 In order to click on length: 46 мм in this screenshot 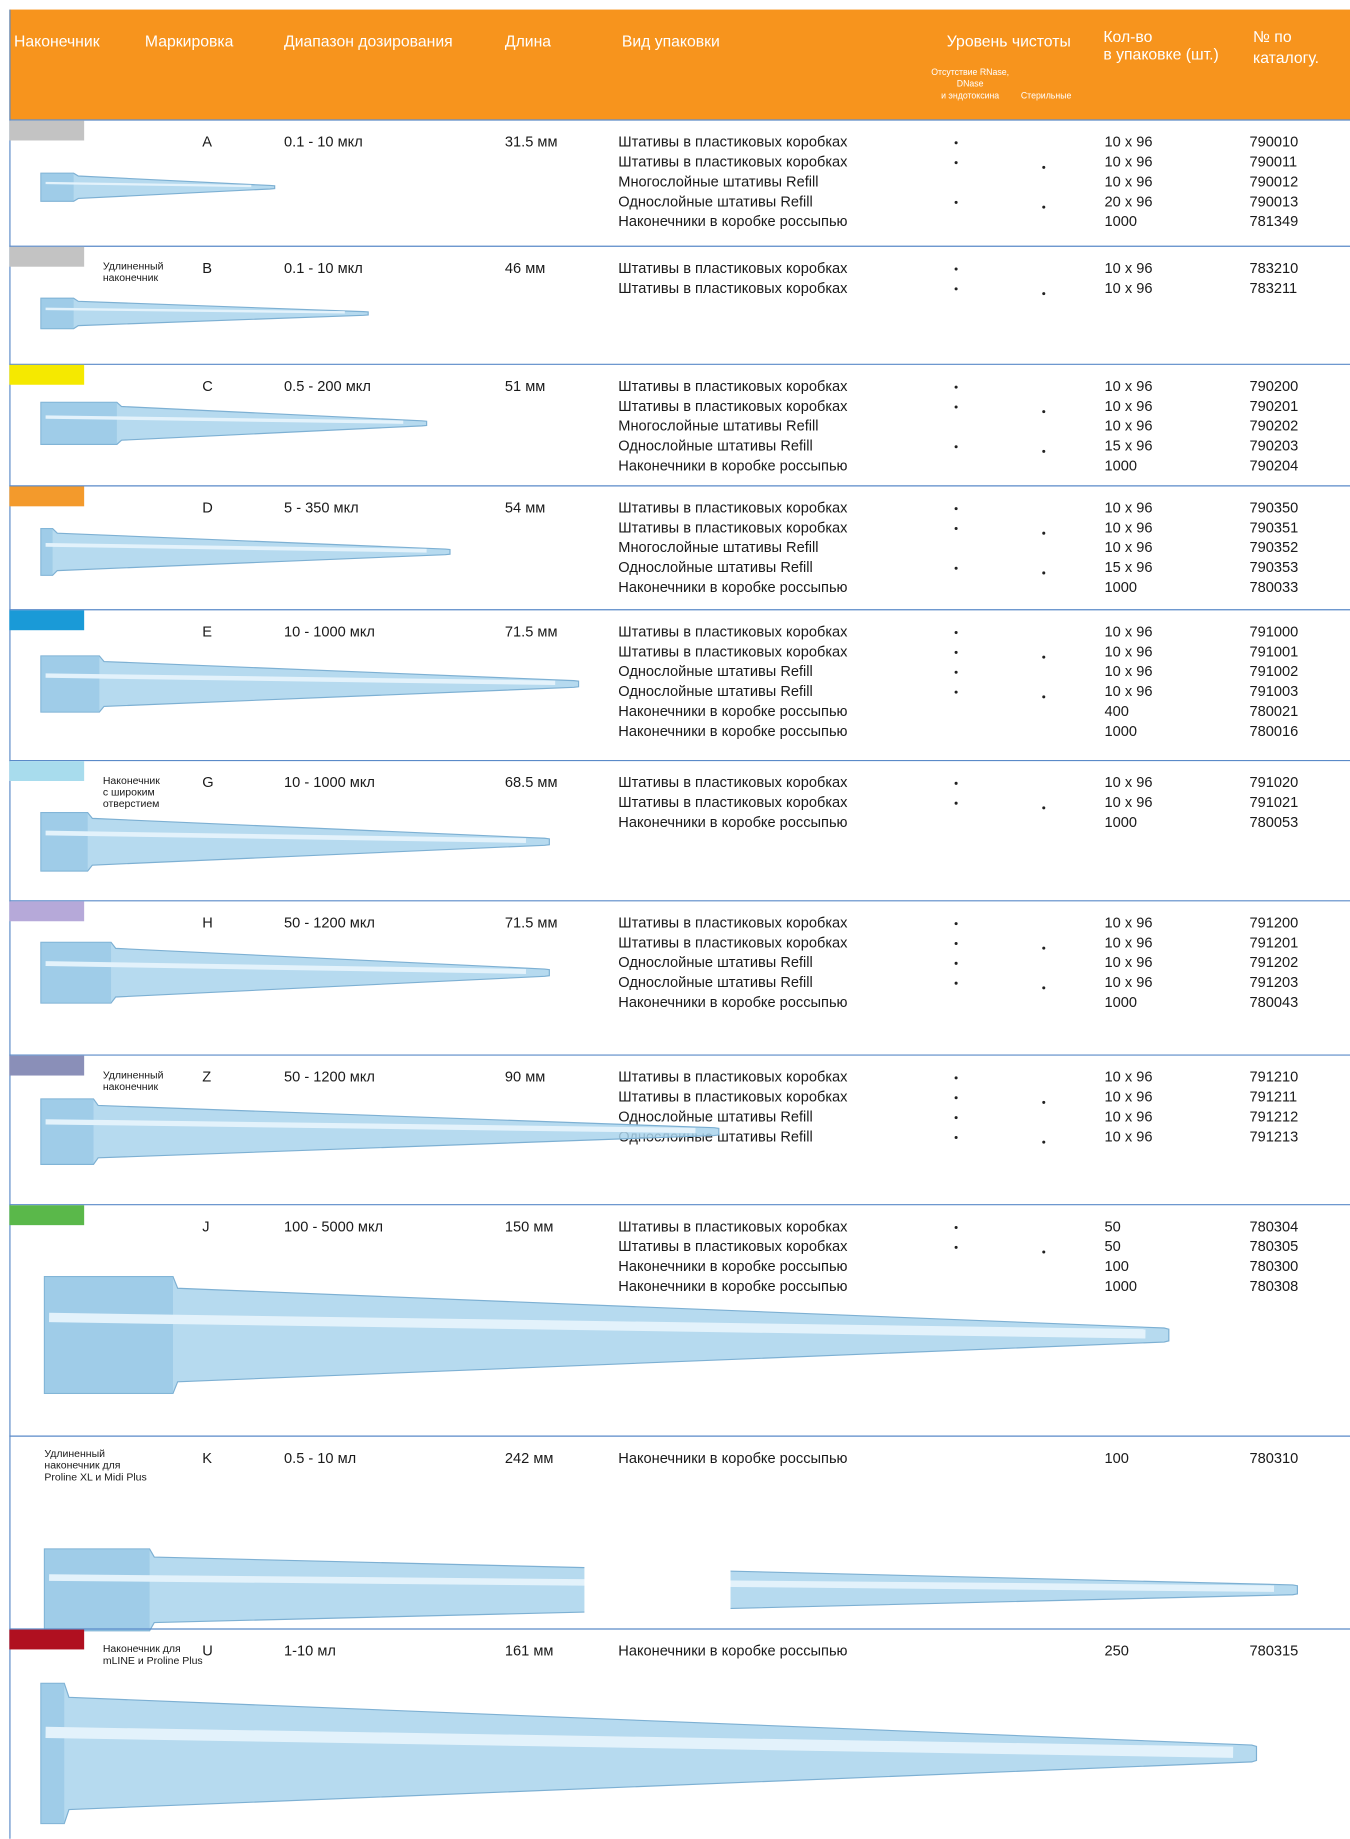, I will do `click(525, 269)`.